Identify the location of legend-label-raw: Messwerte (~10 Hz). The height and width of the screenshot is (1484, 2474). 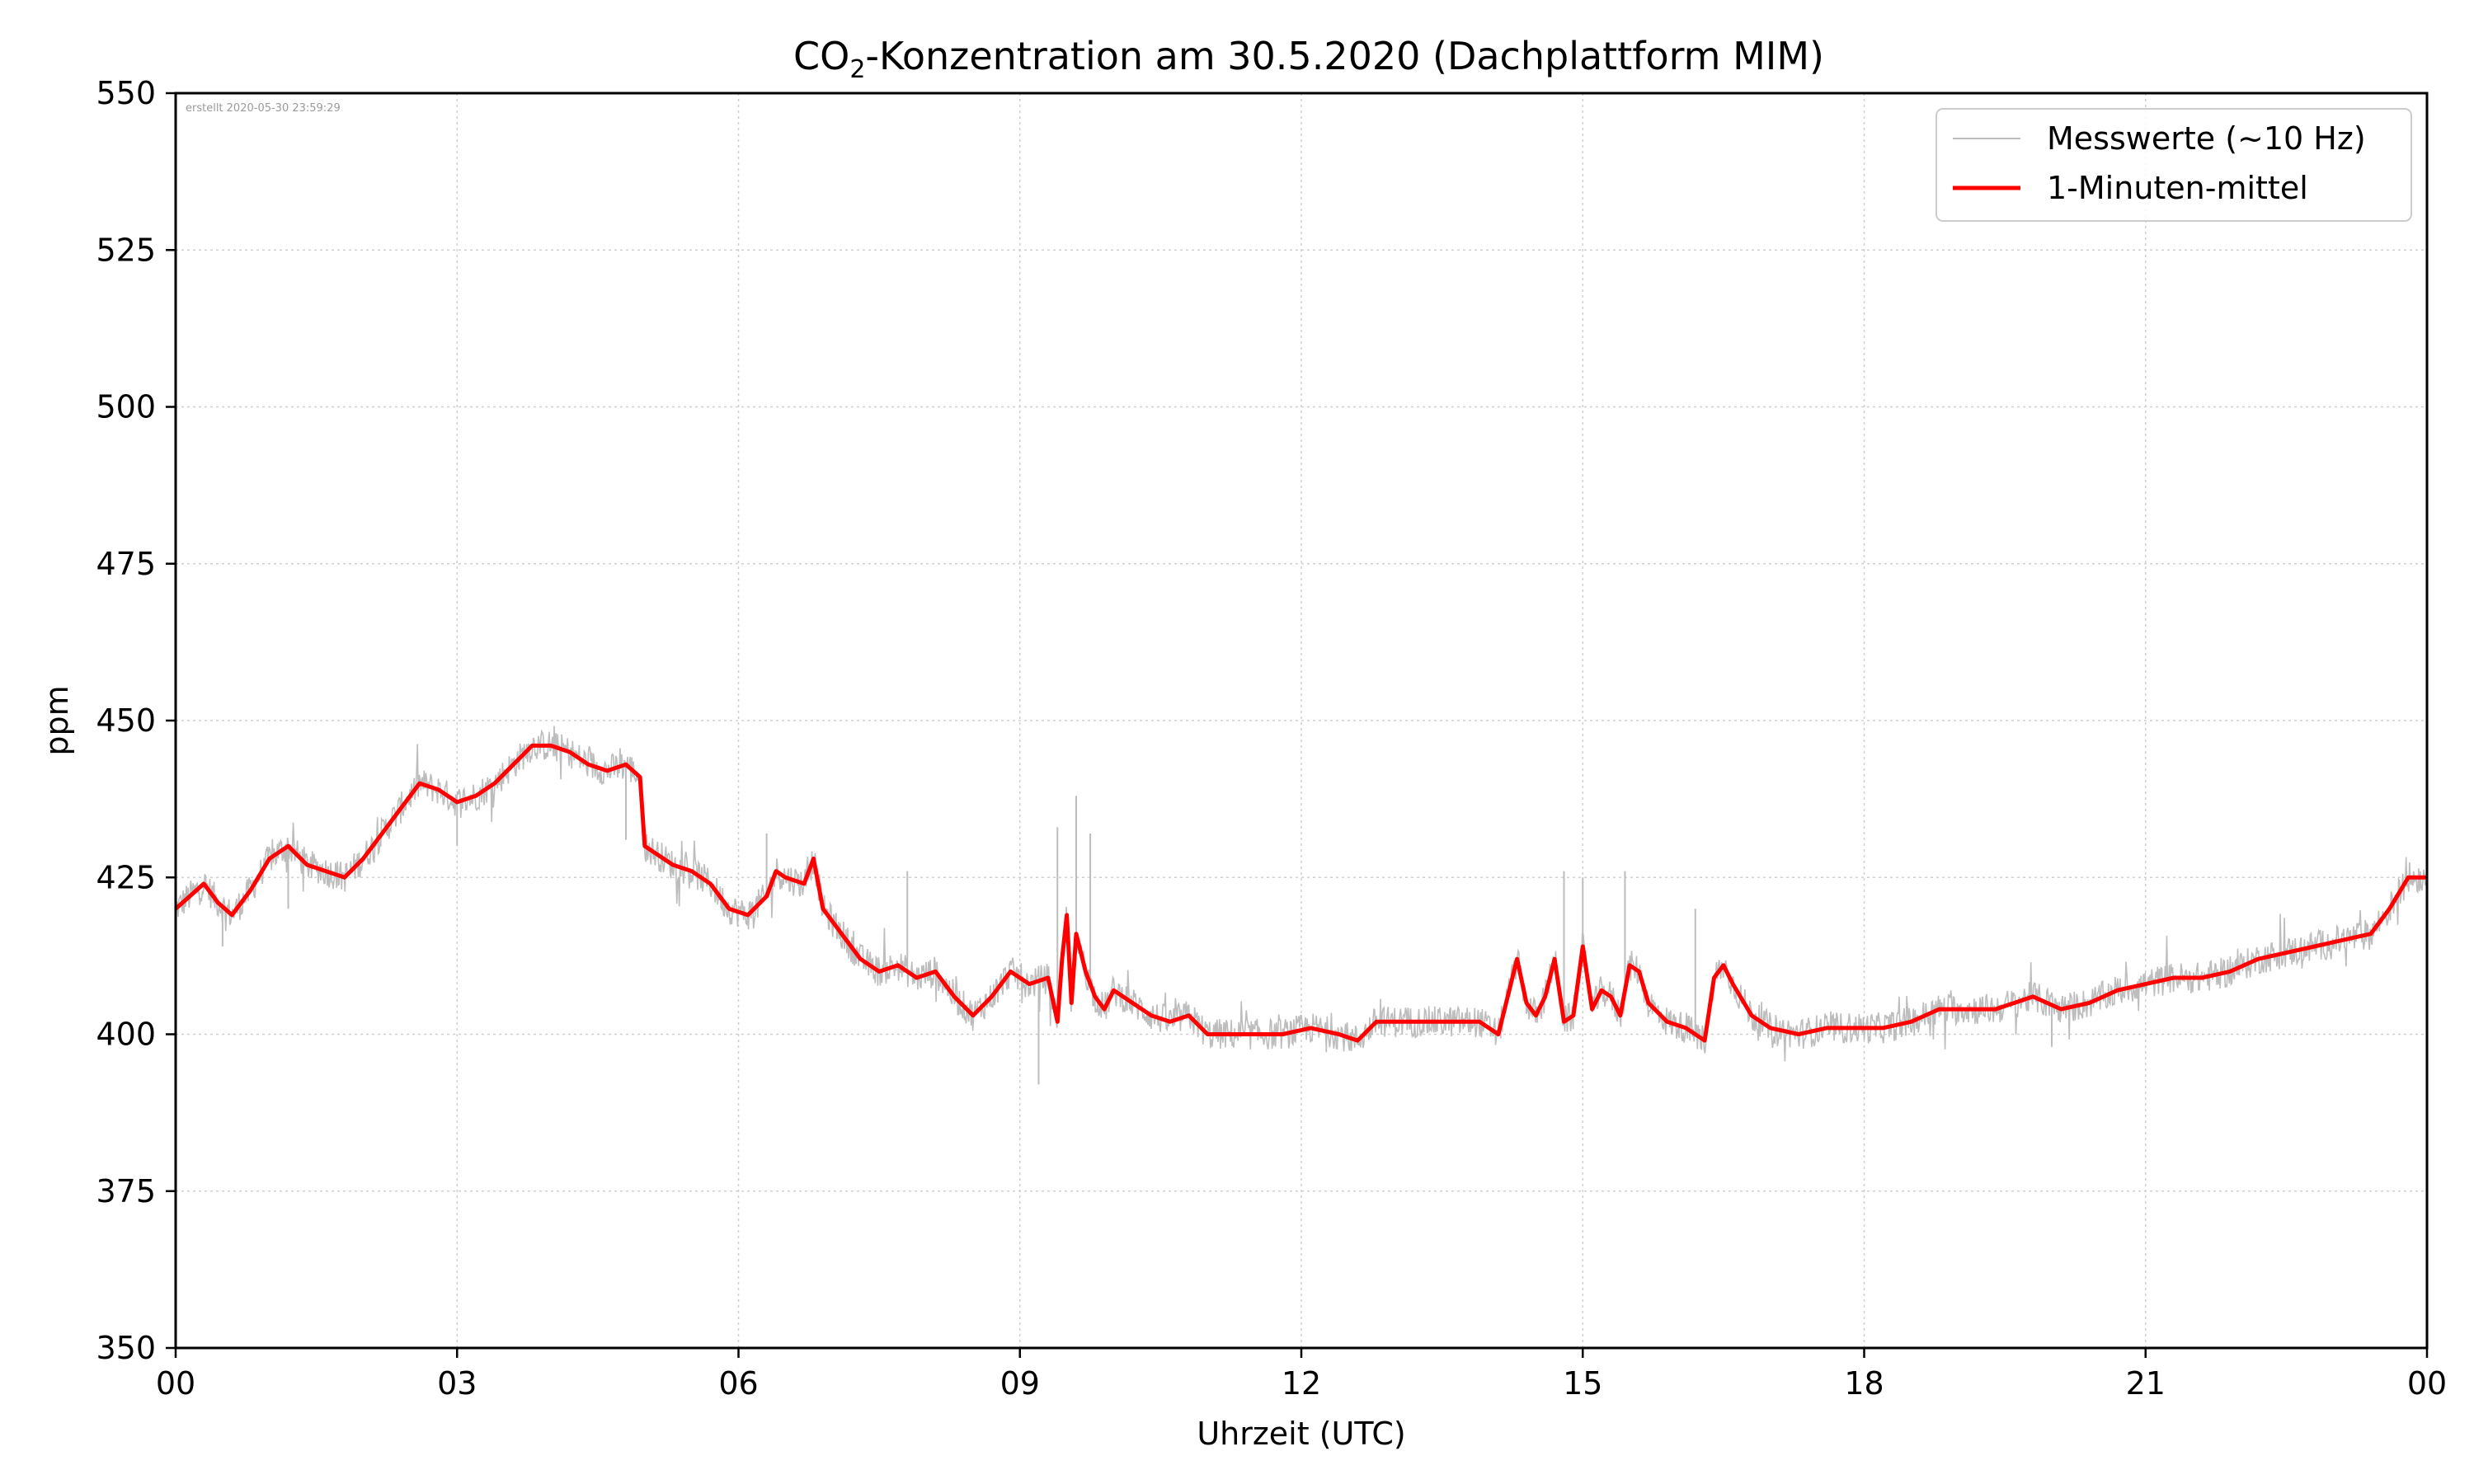
(2206, 138).